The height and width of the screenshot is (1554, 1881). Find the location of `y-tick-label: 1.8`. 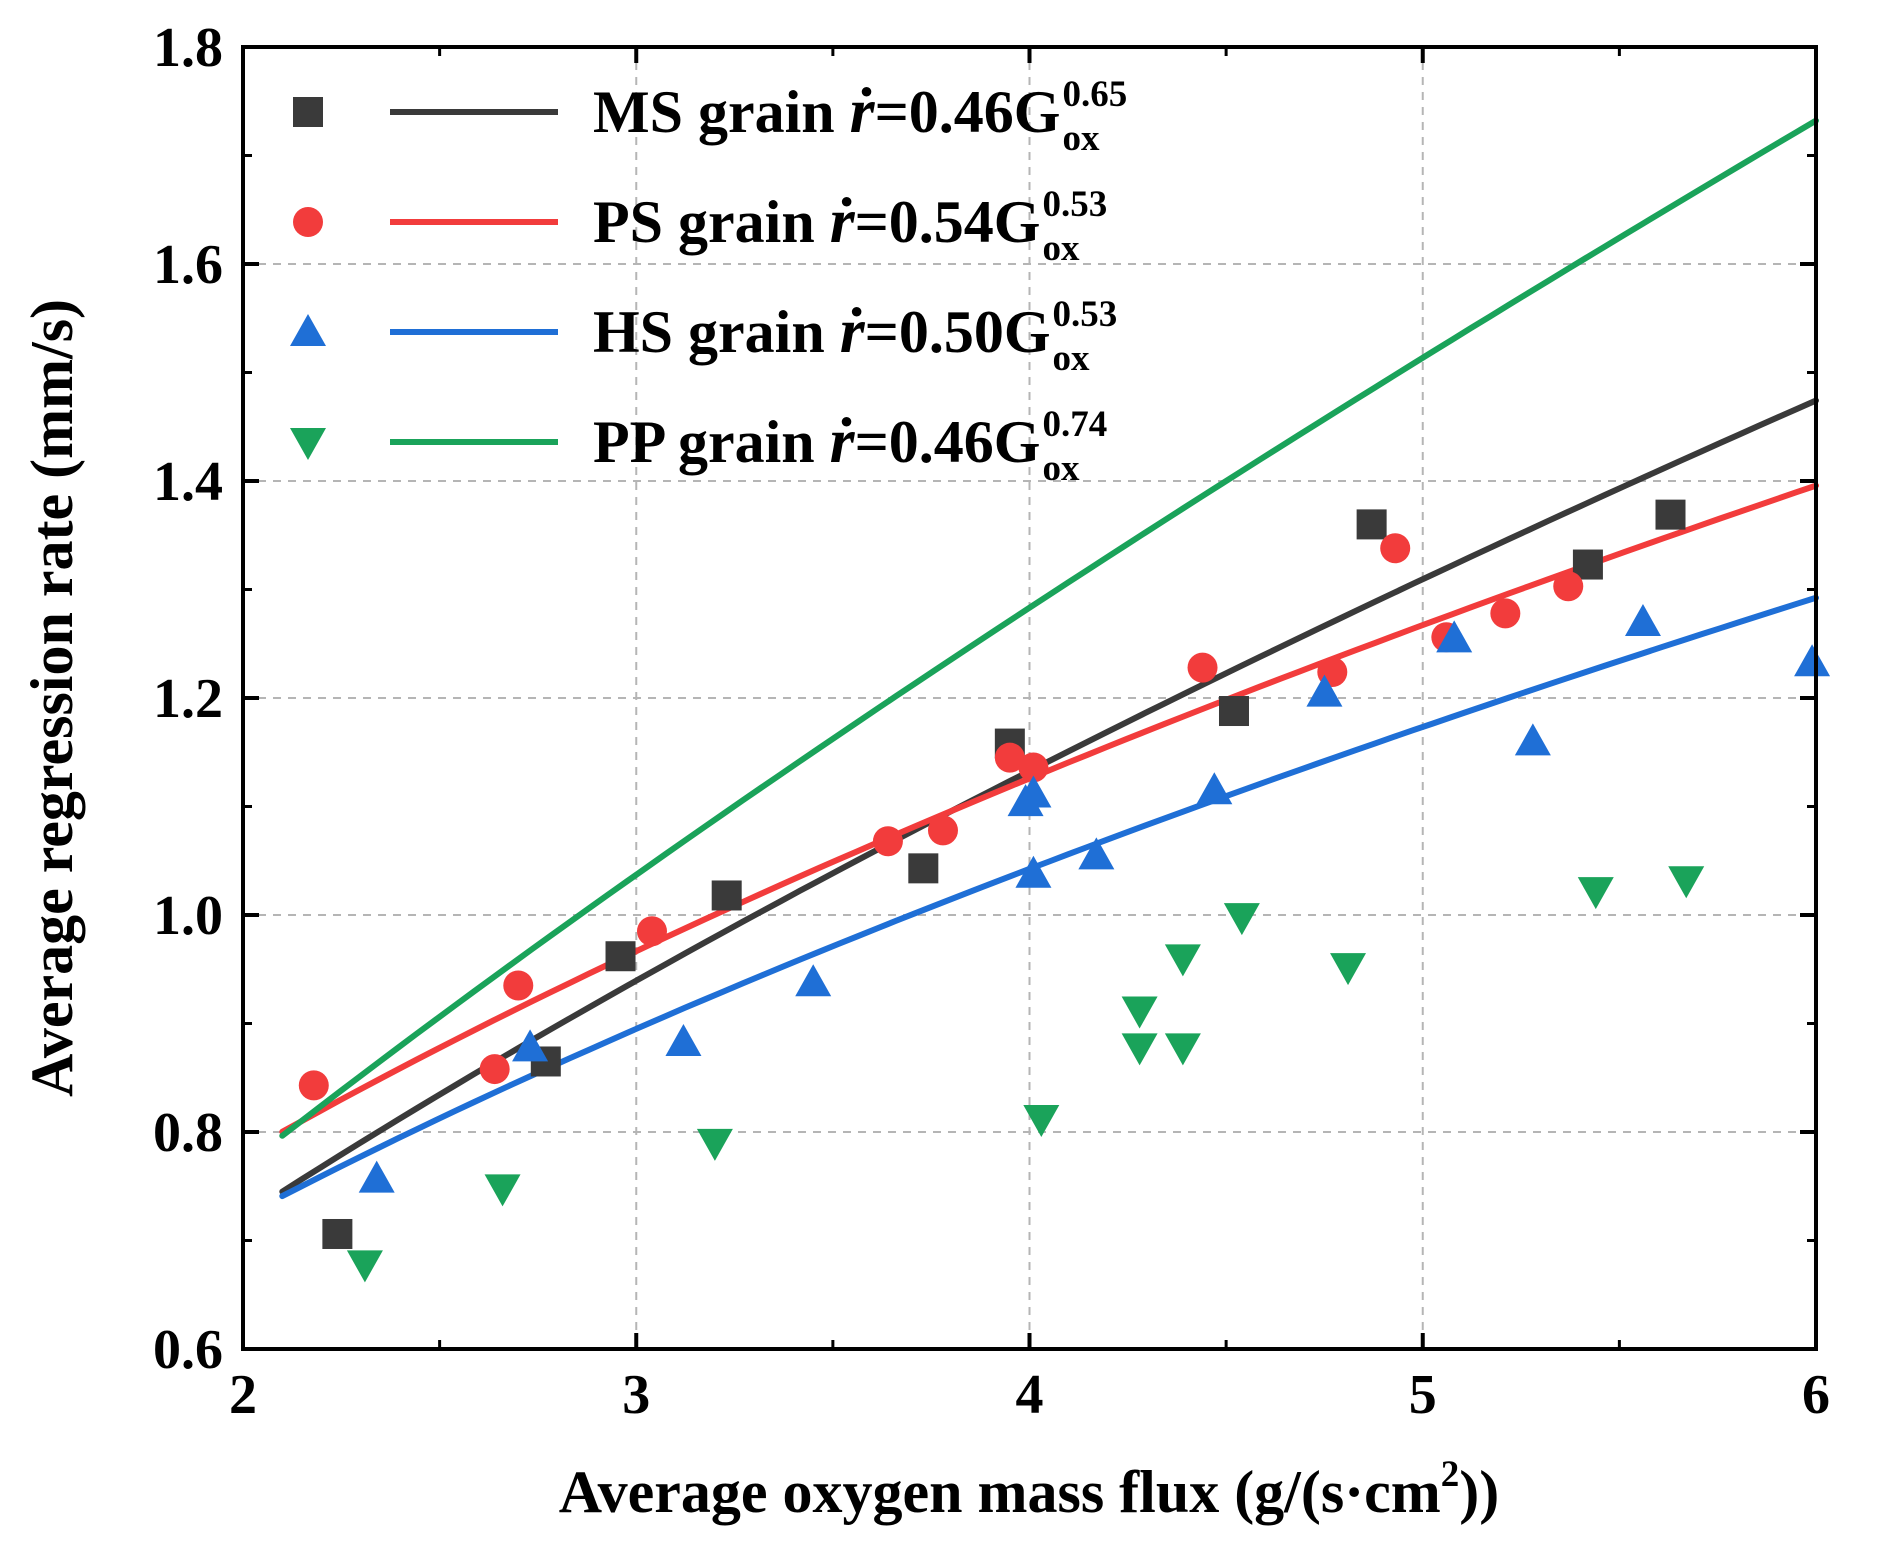

y-tick-label: 1.8 is located at coordinates (188, 48).